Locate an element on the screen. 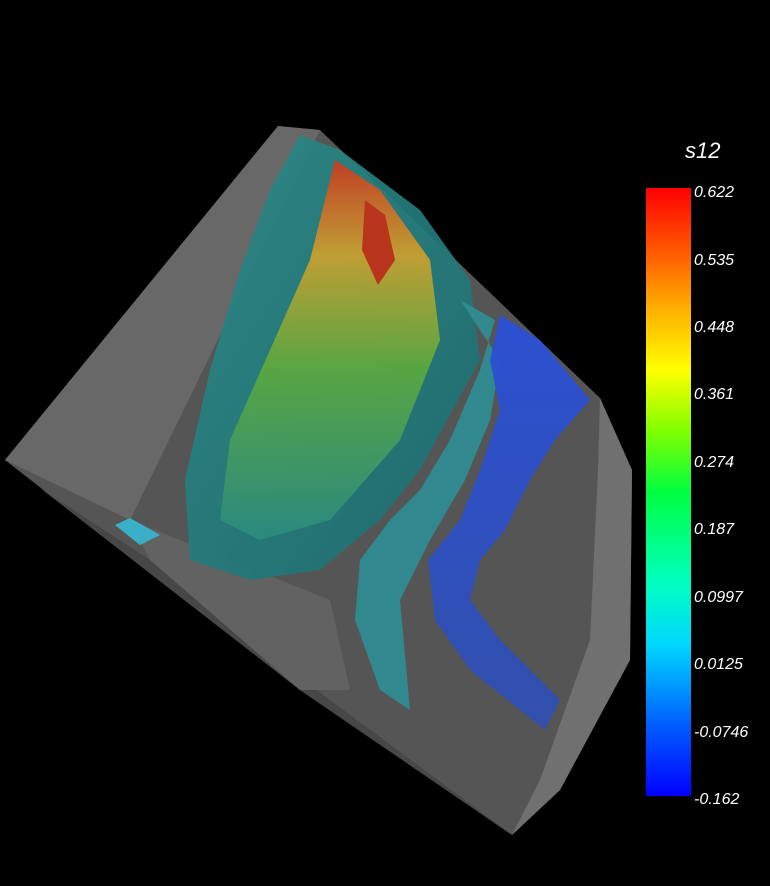 The image size is (770, 886). colorbar-tick: 0.535 is located at coordinates (714, 260).